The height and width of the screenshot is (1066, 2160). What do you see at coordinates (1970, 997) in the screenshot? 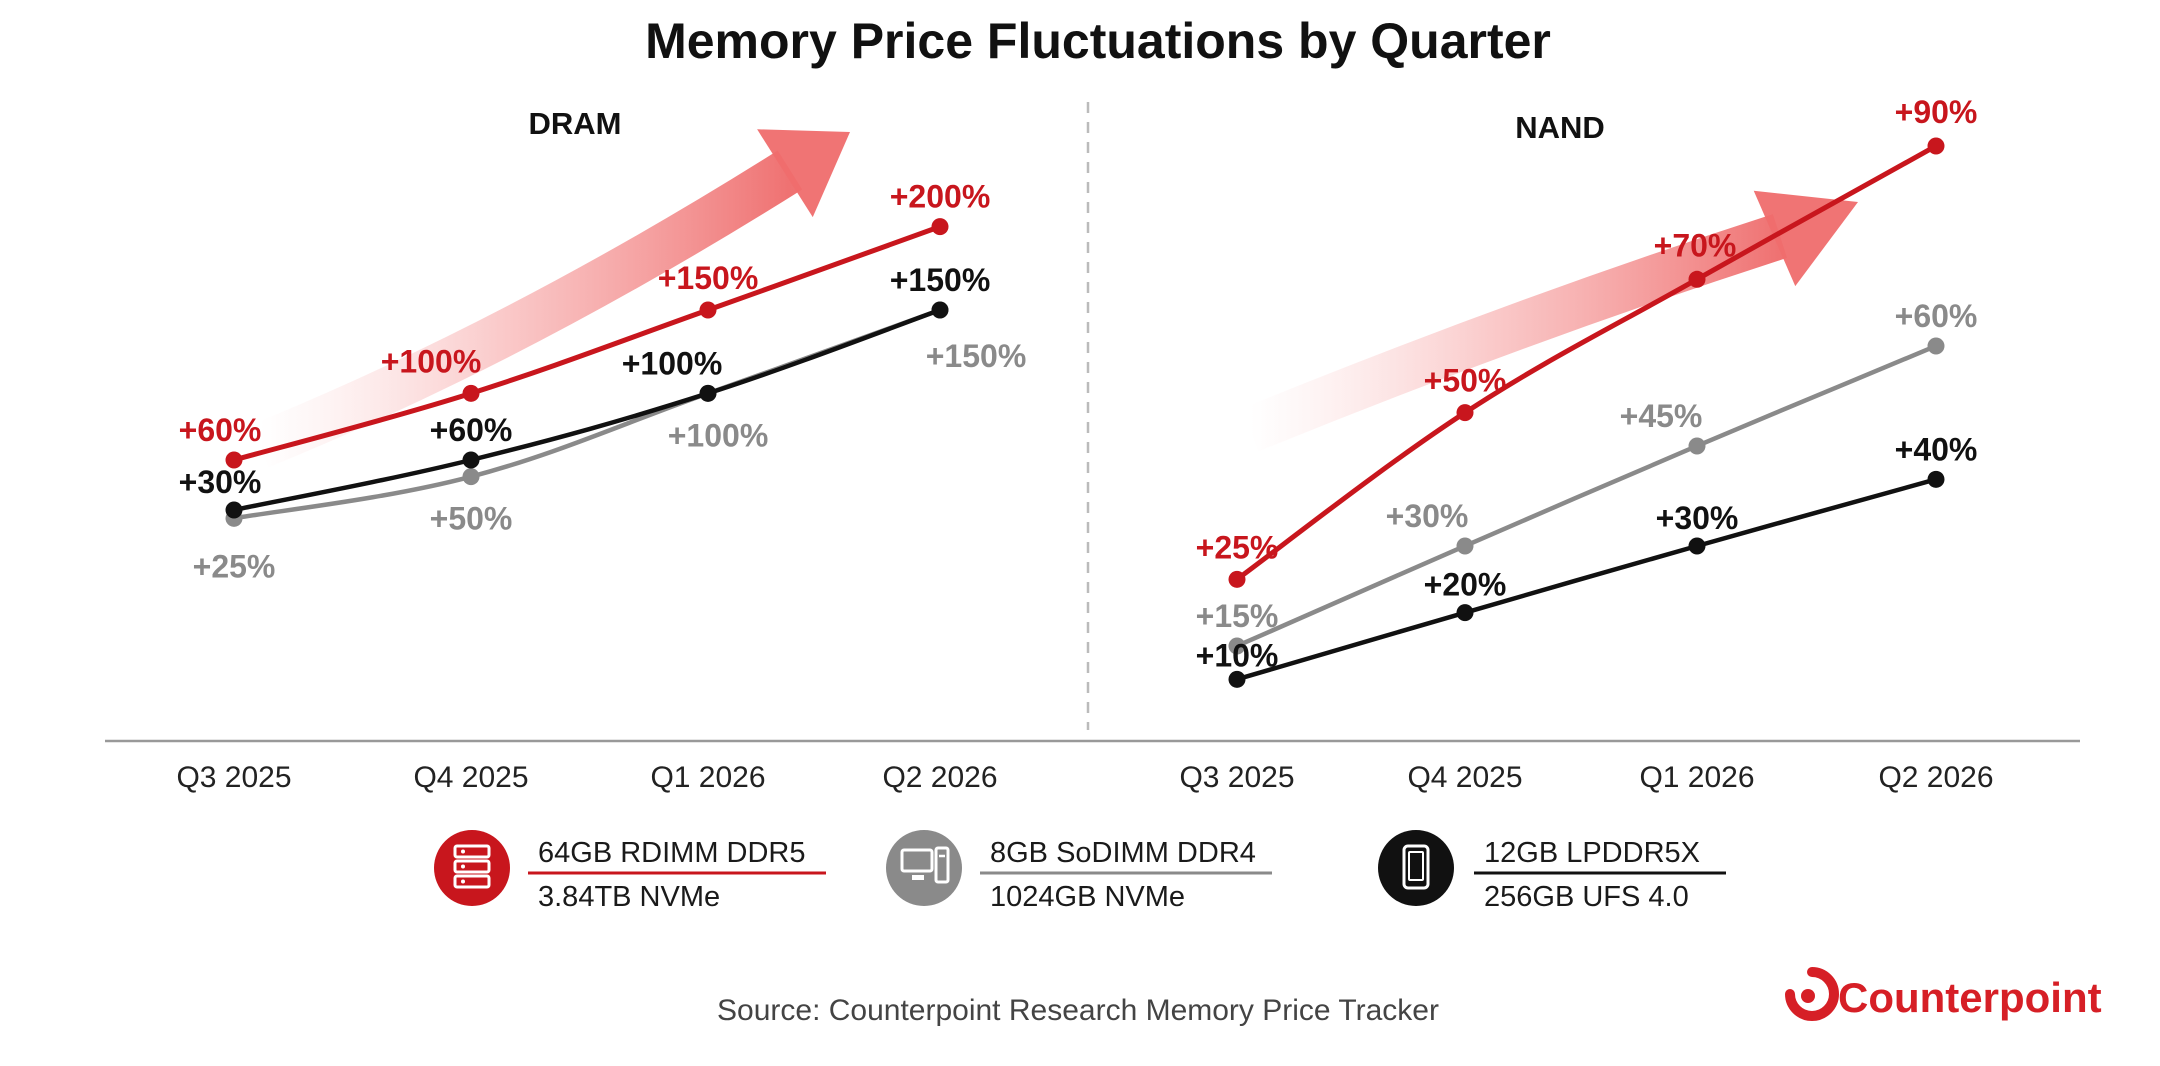
I see `counterpoint-logo-text: Counterpoint` at bounding box center [1970, 997].